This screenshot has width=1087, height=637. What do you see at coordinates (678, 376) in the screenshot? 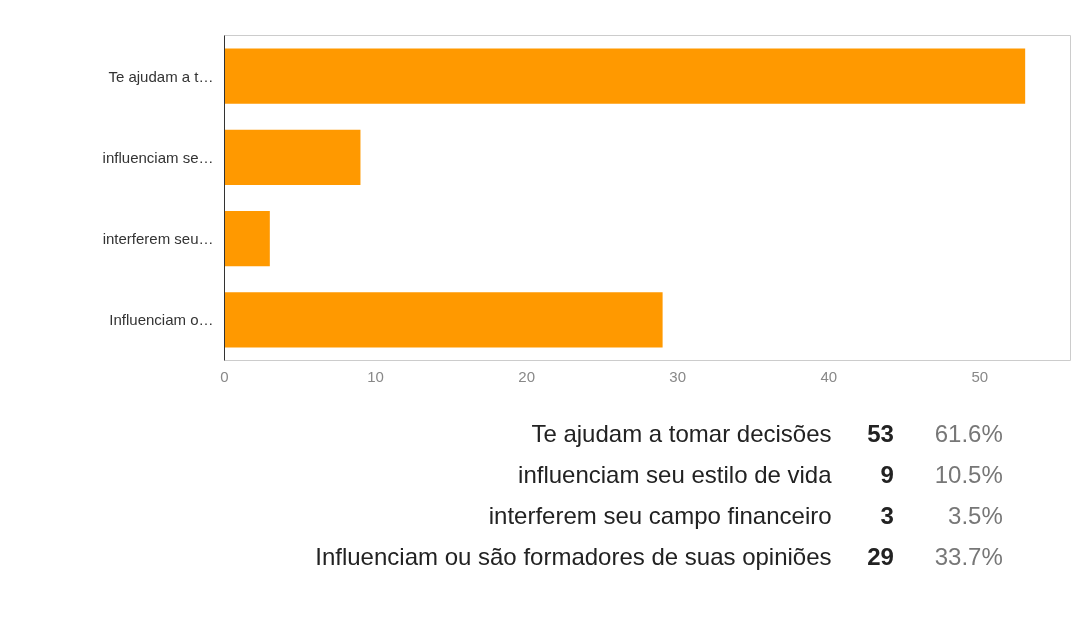
I see `x-tick-label: 30` at bounding box center [678, 376].